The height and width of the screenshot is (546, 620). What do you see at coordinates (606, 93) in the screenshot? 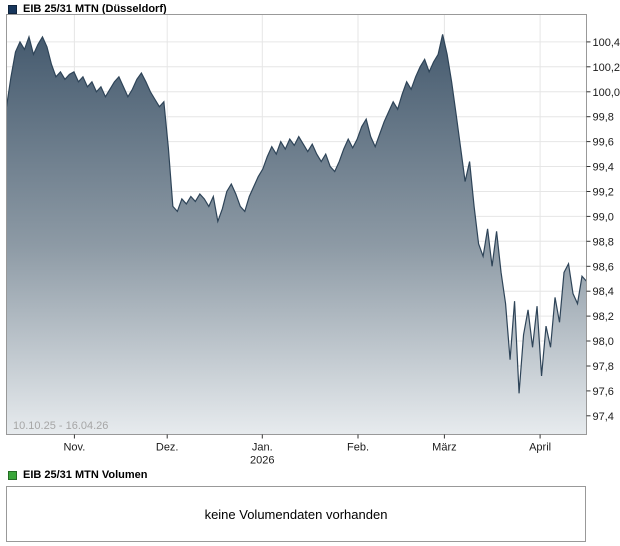
I see `y-axis-label: 100,0` at bounding box center [606, 93].